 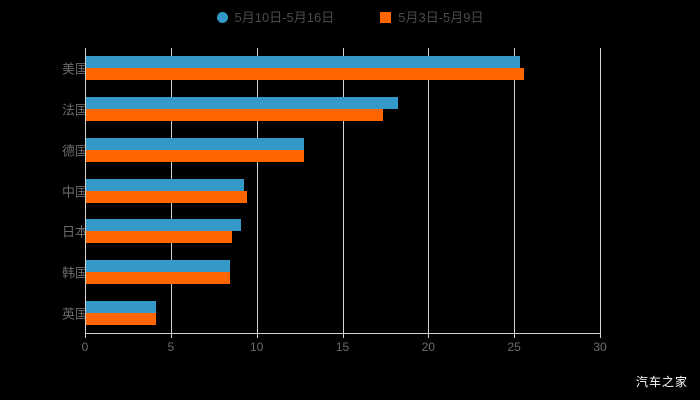 What do you see at coordinates (85, 190) in the screenshot?
I see `y-axis-line` at bounding box center [85, 190].